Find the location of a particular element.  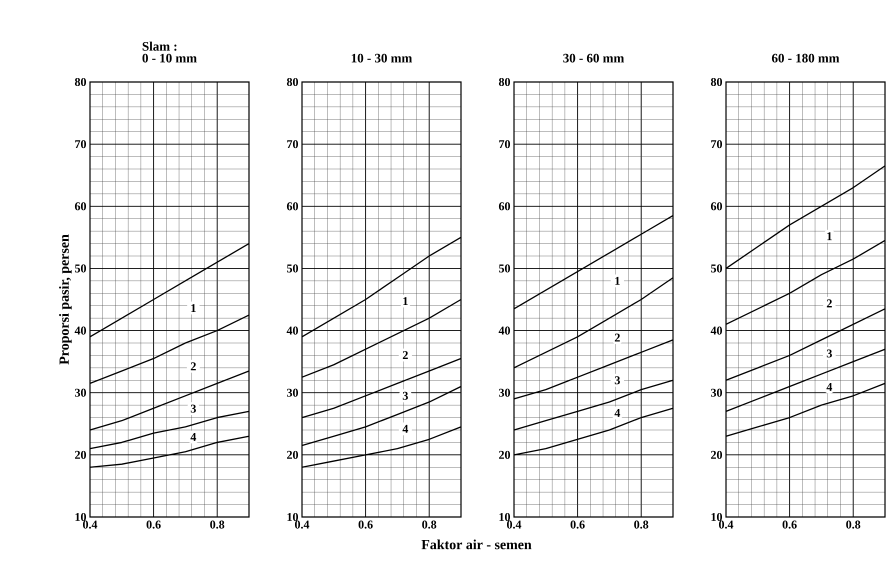

chart-title: Slam : is located at coordinates (159, 46).